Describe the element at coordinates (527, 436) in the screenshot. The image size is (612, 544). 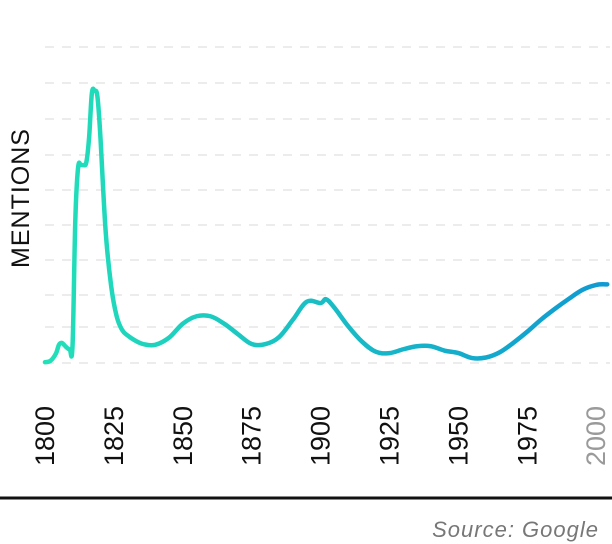
I see `x-tick-label: 1975` at that location.